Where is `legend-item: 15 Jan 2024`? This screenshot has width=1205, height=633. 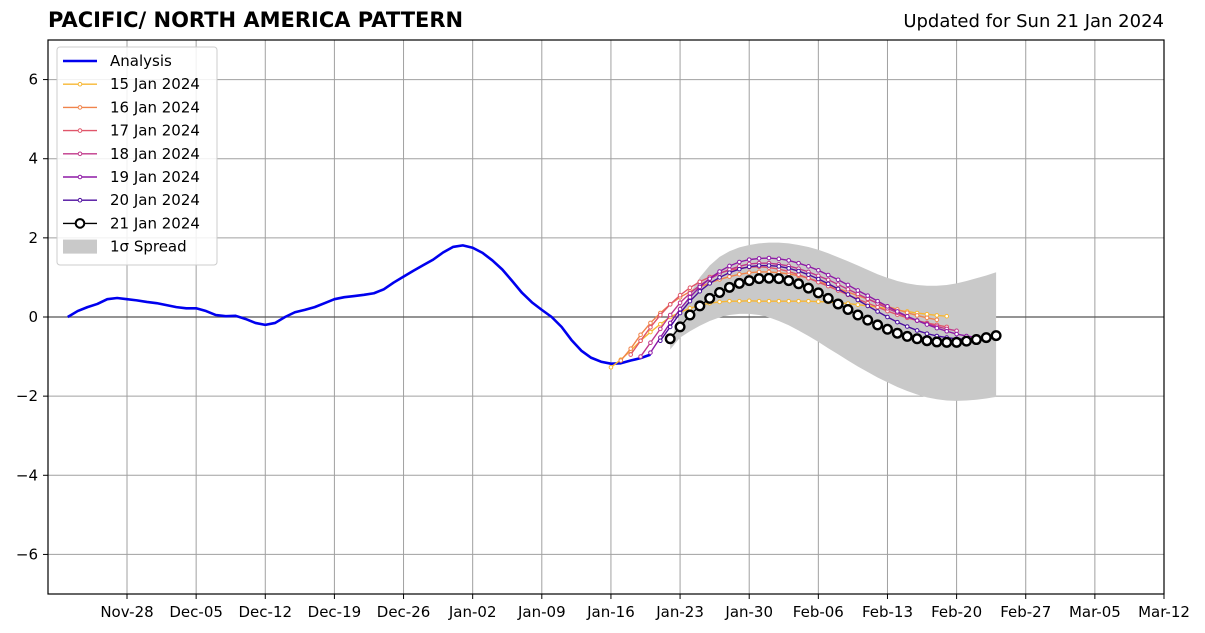 legend-item: 15 Jan 2024 is located at coordinates (131, 84).